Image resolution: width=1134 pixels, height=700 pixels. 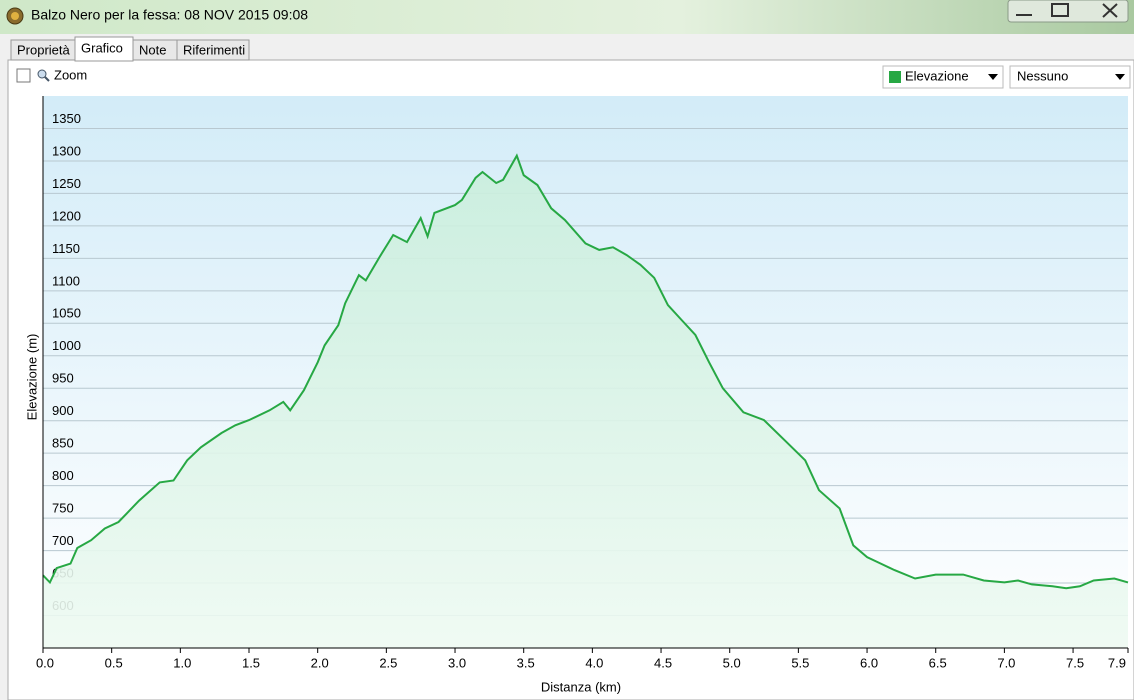 What do you see at coordinates (1006, 662) in the screenshot?
I see `x-tick-label: 7.0` at bounding box center [1006, 662].